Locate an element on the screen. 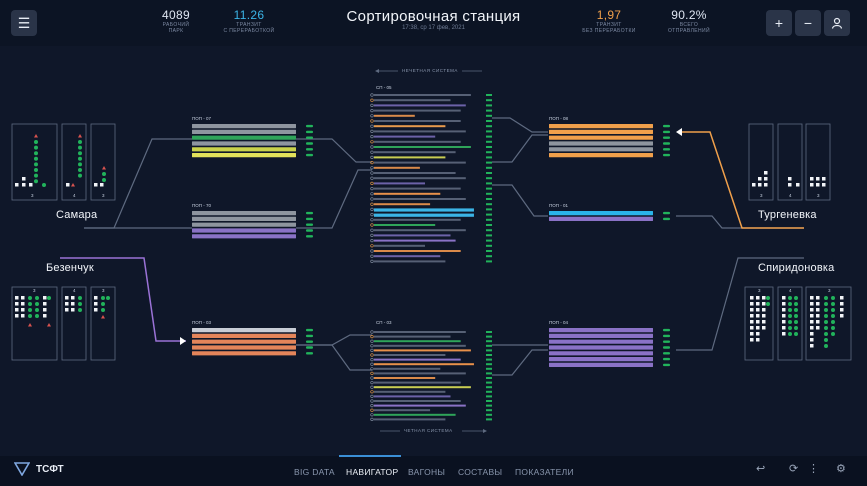  yard-label-pop07: ПОП - 07 is located at coordinates (201, 118).